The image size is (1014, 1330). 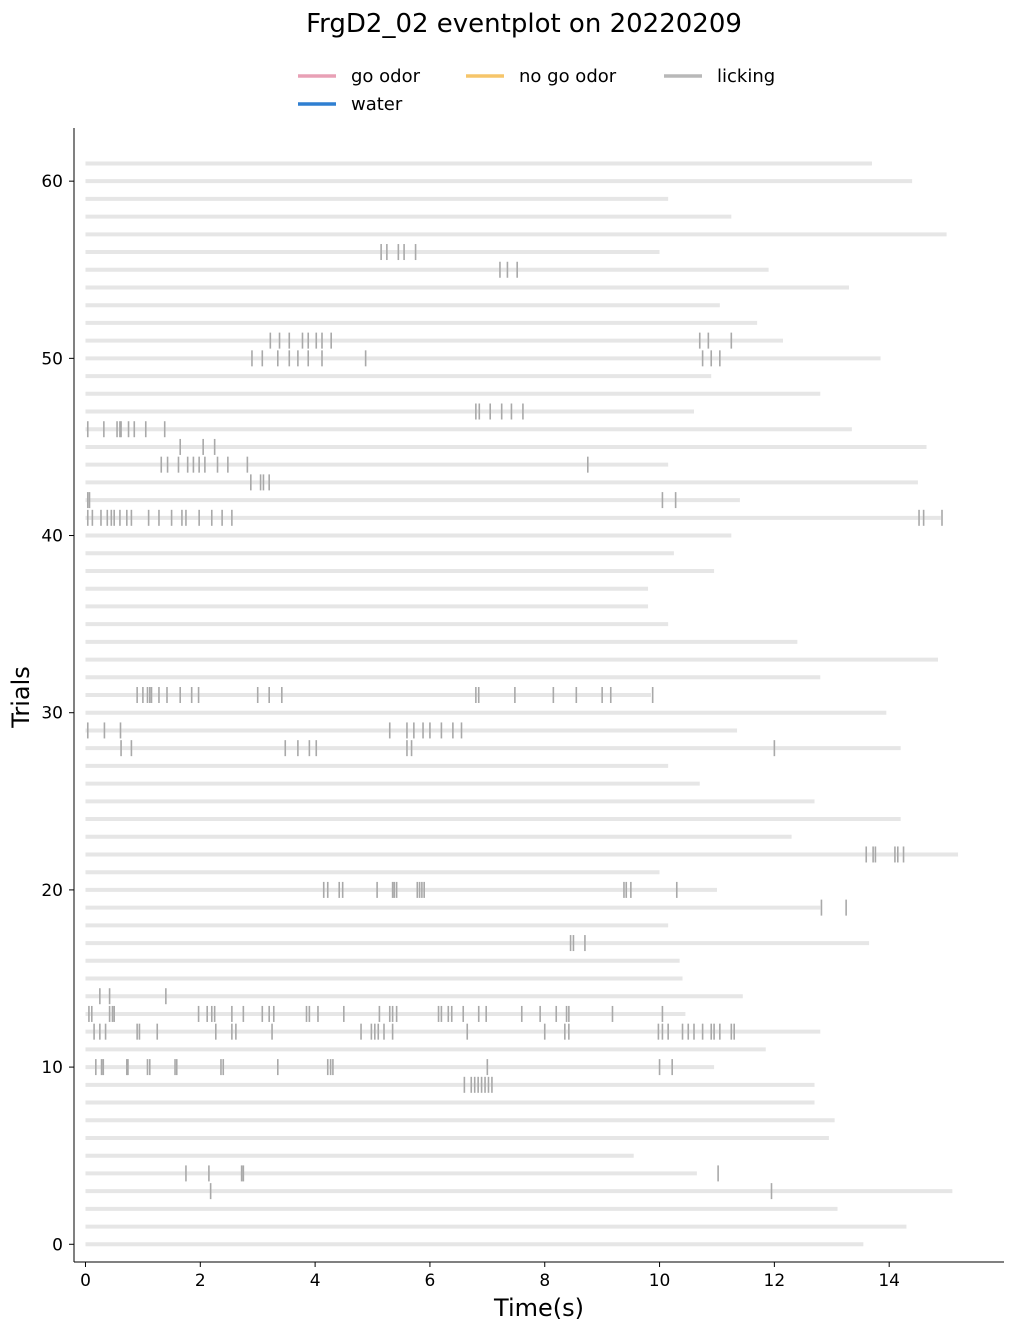 I want to click on y-tick-label-50: 50, so click(x=52, y=359).